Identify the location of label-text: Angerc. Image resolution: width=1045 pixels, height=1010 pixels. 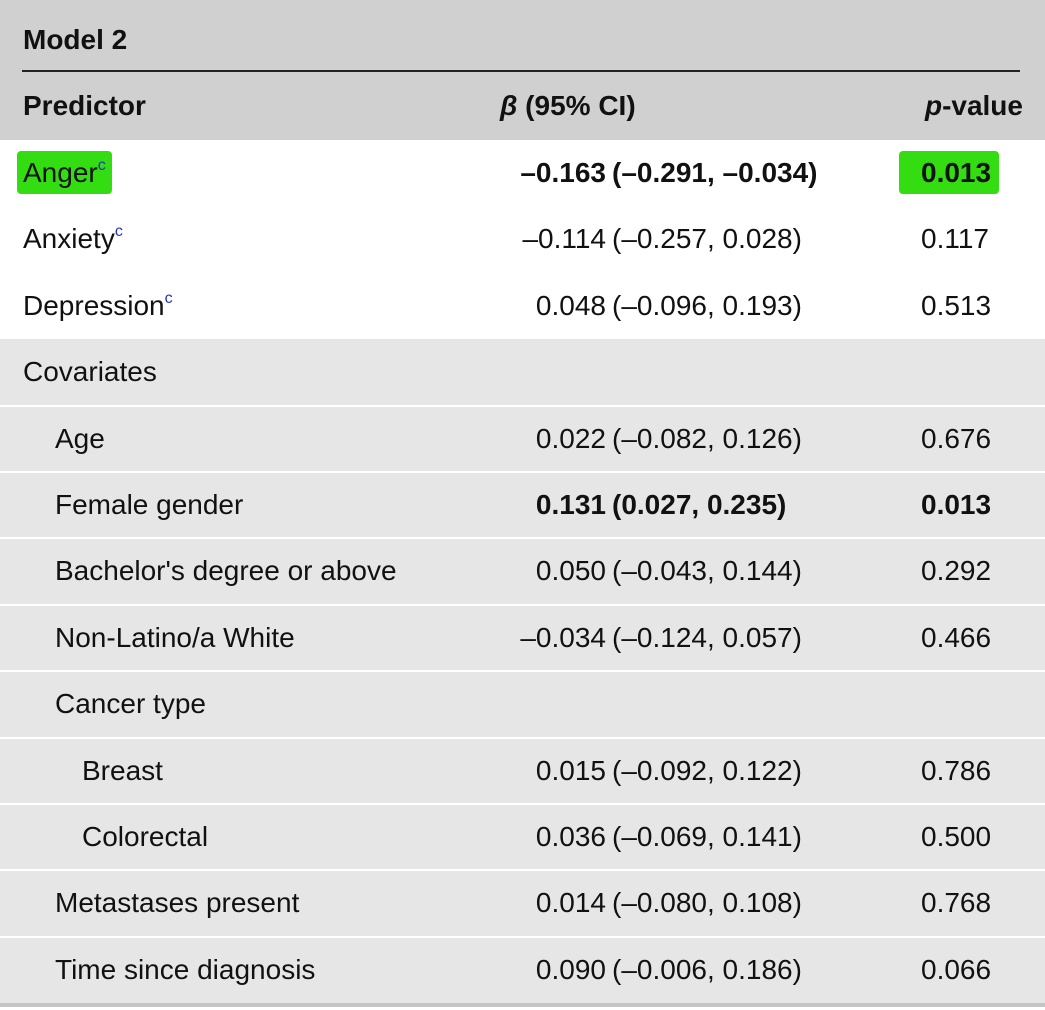
(64, 172).